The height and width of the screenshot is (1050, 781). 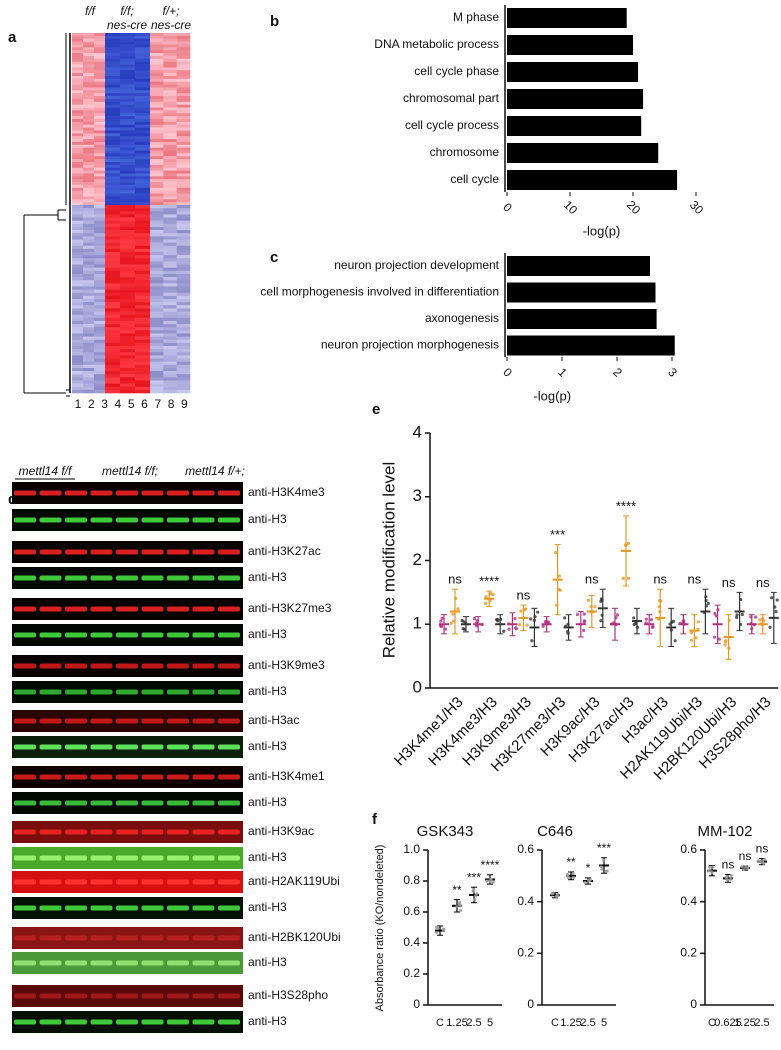 I want to click on bar, so click(x=578, y=266).